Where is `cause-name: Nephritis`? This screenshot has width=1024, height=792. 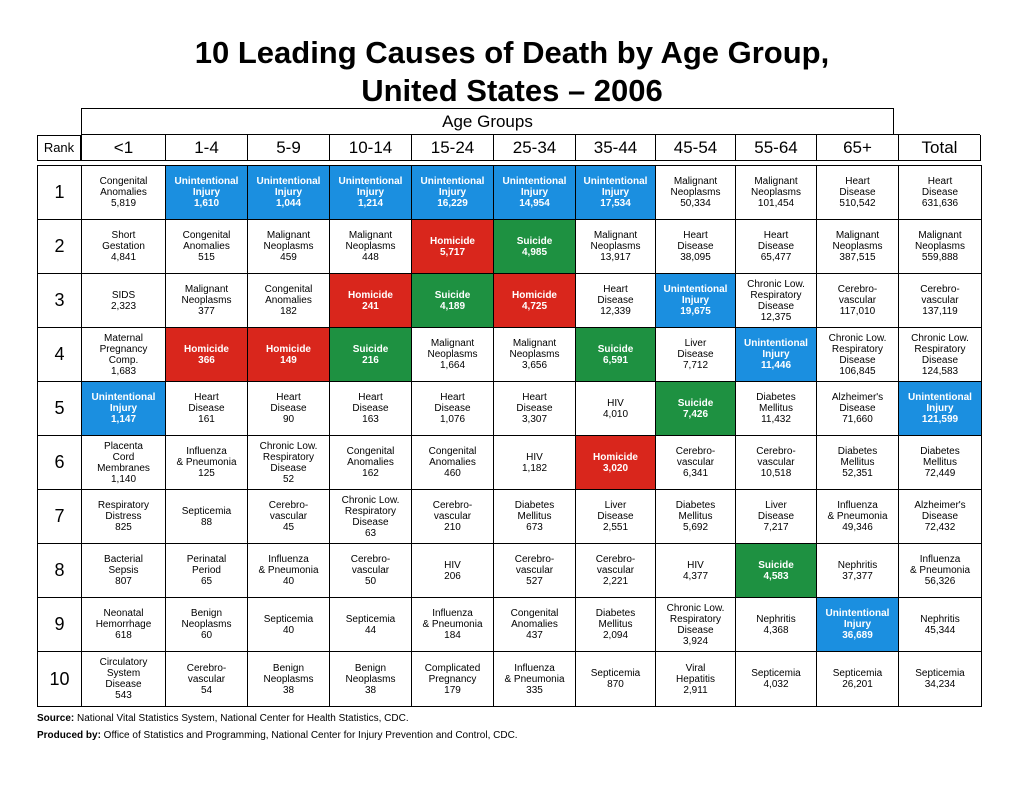 cause-name: Nephritis is located at coordinates (940, 619).